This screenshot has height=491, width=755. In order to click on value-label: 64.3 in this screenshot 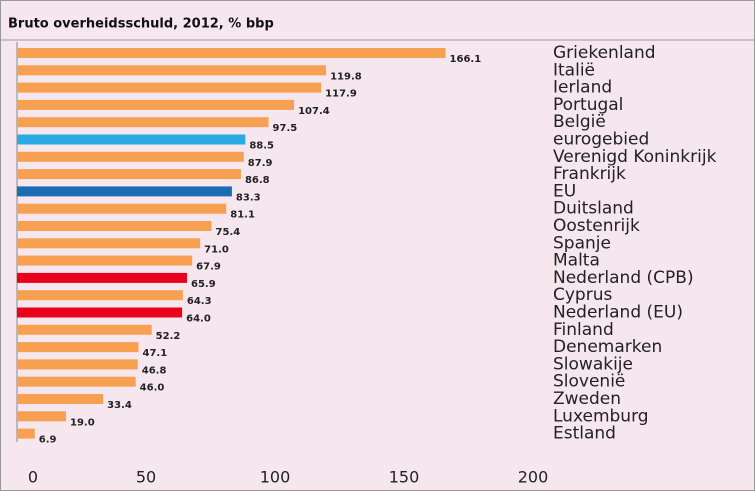, I will do `click(199, 301)`.